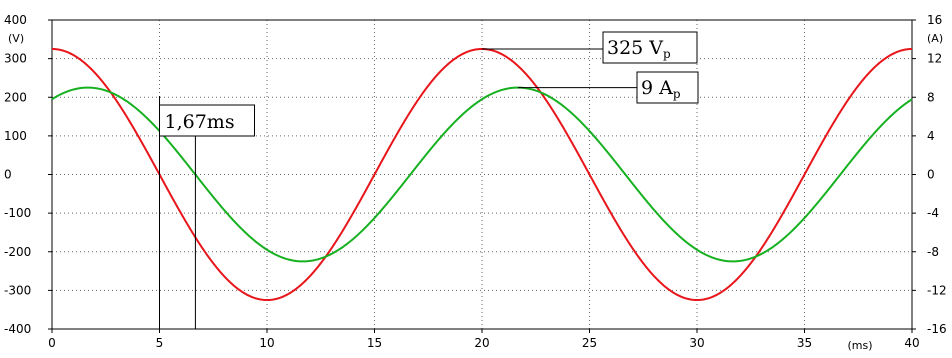 Image resolution: width=952 pixels, height=358 pixels. What do you see at coordinates (481, 343) in the screenshot?
I see `x-tick-label: 20` at bounding box center [481, 343].